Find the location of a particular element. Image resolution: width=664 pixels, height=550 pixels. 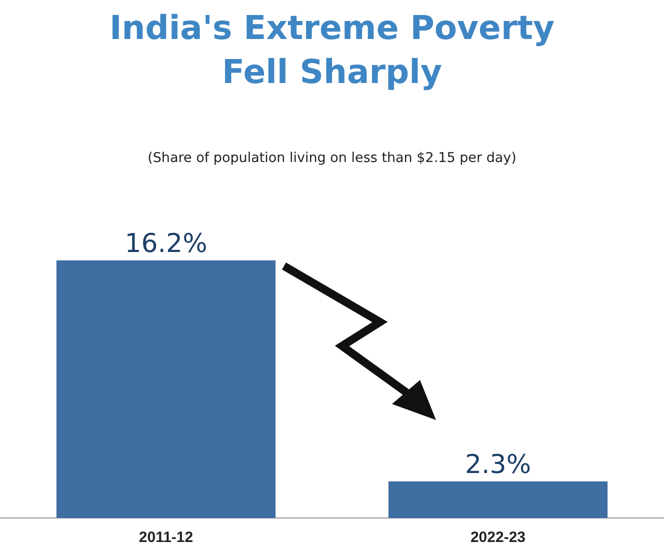

data-label: 2.3% is located at coordinates (498, 465).